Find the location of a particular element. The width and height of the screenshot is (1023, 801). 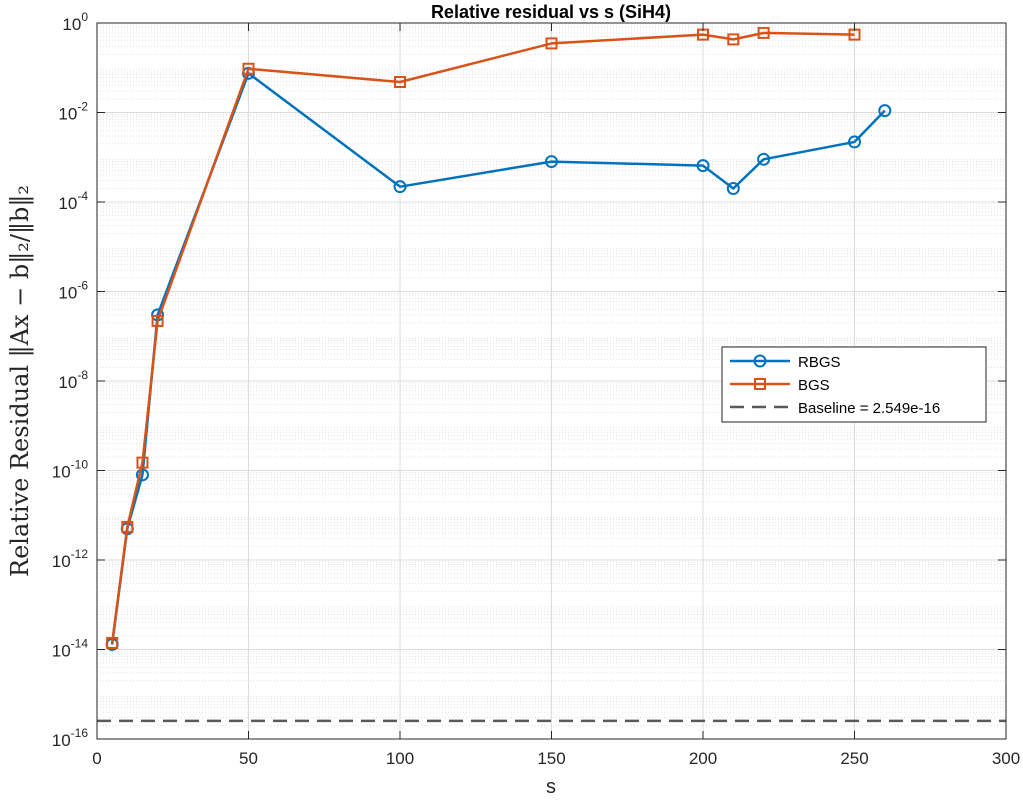

y-axis-label: Relative Residual ‖Ax − b‖₂/‖b‖₂ is located at coordinates (20, 381).